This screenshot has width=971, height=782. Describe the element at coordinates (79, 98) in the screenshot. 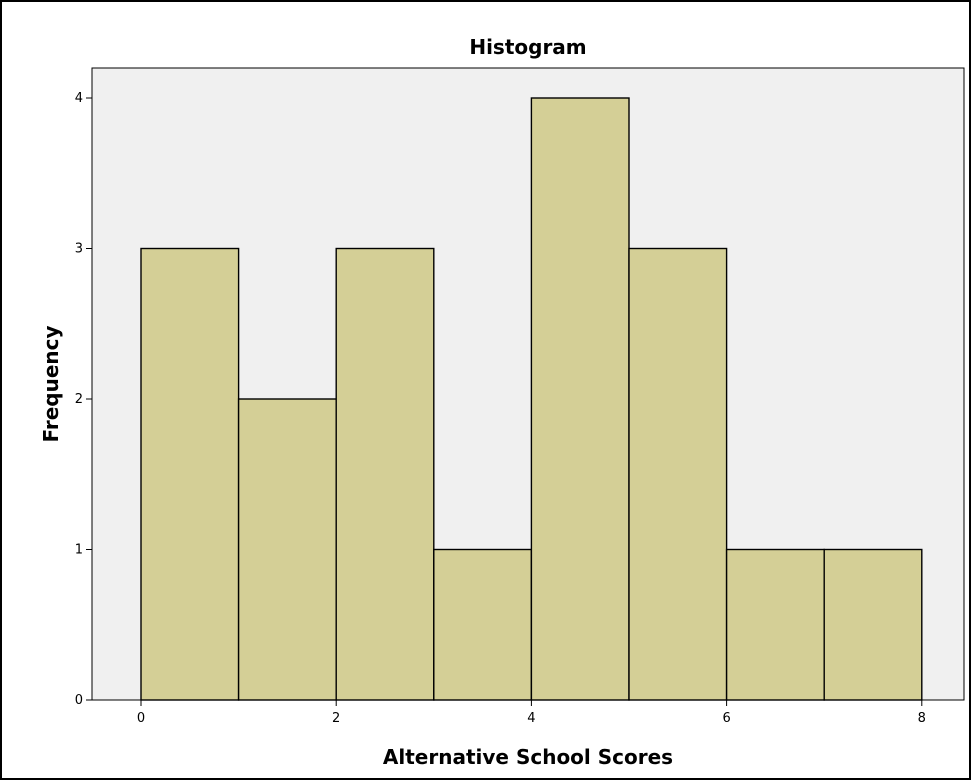

I see `y-tick-label: 4` at that location.